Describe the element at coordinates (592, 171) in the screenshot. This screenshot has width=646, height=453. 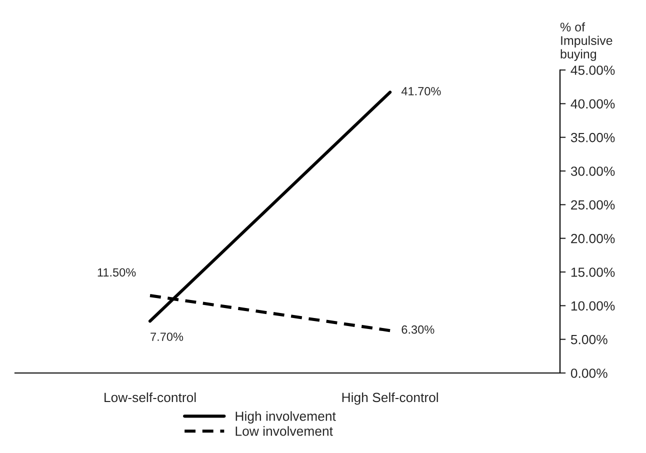
I see `y-tick-label: 30.00%` at that location.